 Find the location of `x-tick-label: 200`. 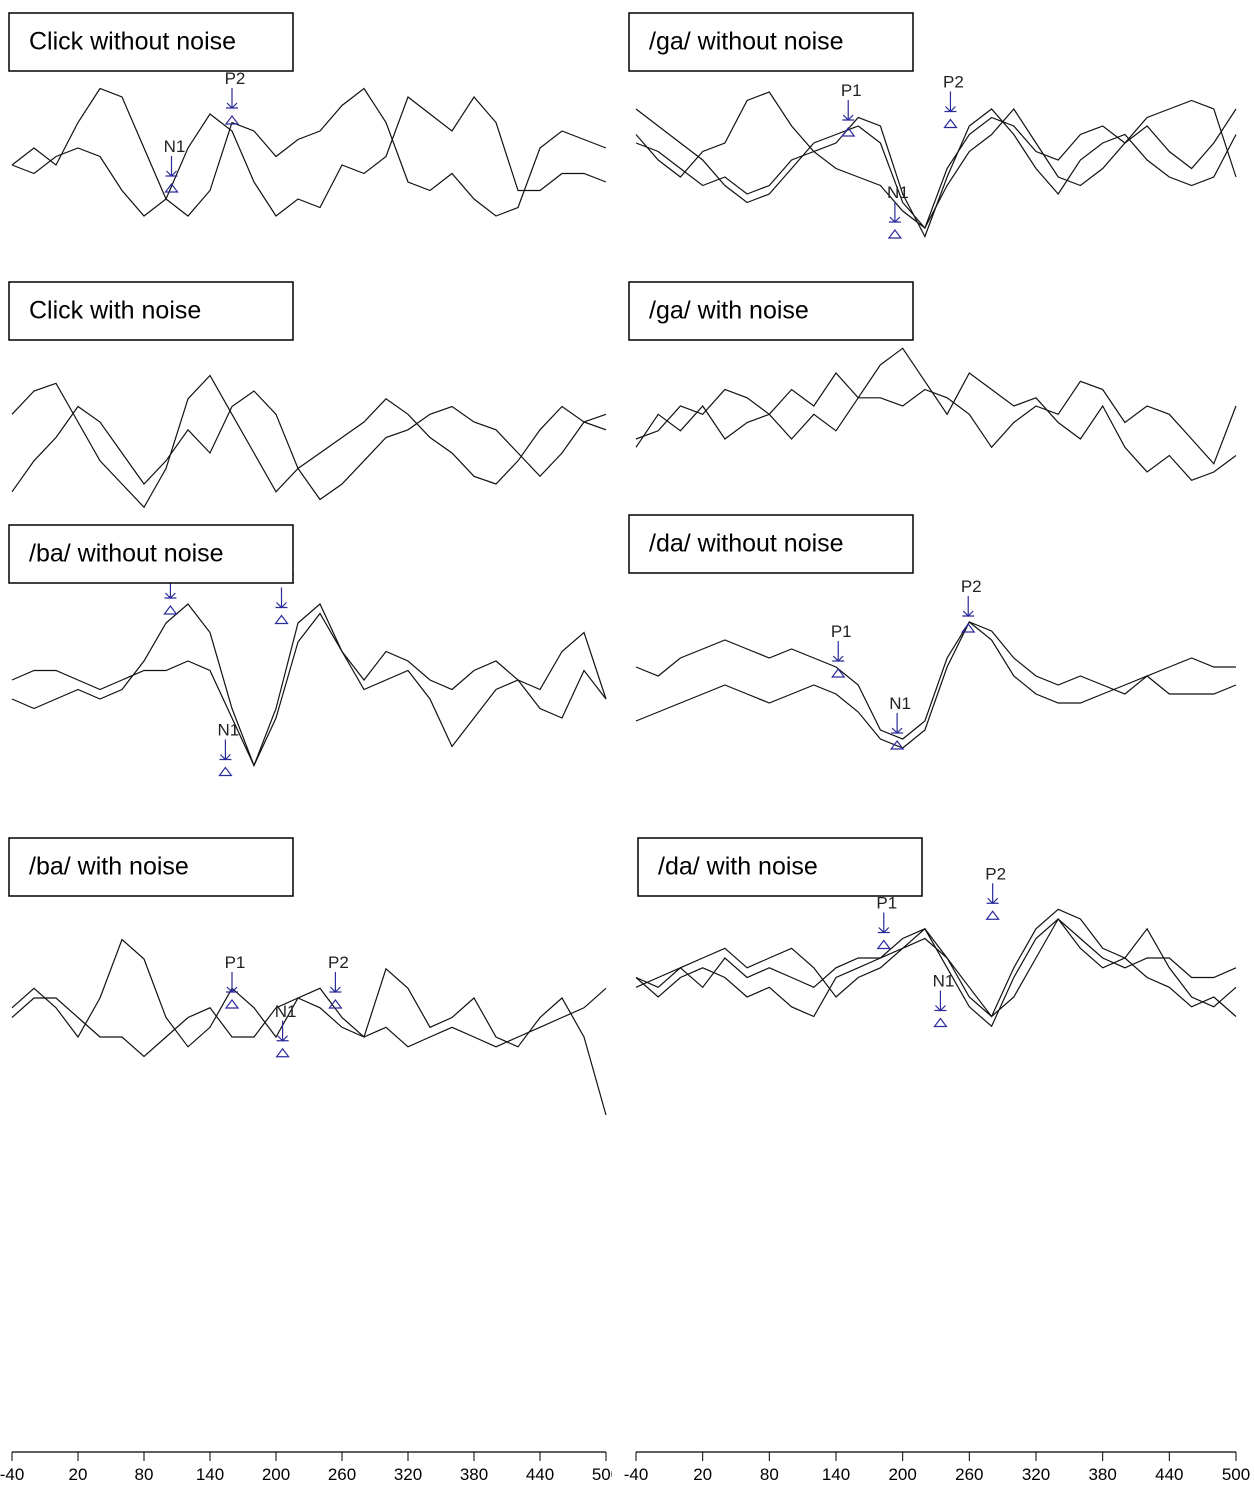

x-tick-label: 200 is located at coordinates (276, 1474).